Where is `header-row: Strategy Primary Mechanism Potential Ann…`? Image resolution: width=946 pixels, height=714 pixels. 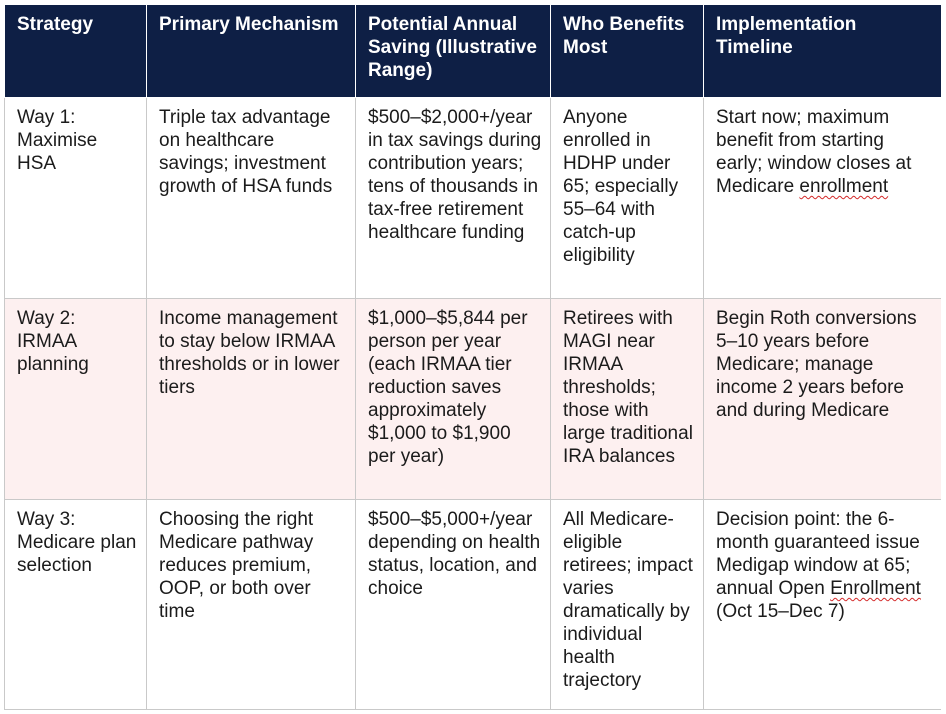 header-row: Strategy Primary Mechanism Potential Ann… is located at coordinates (472, 51).